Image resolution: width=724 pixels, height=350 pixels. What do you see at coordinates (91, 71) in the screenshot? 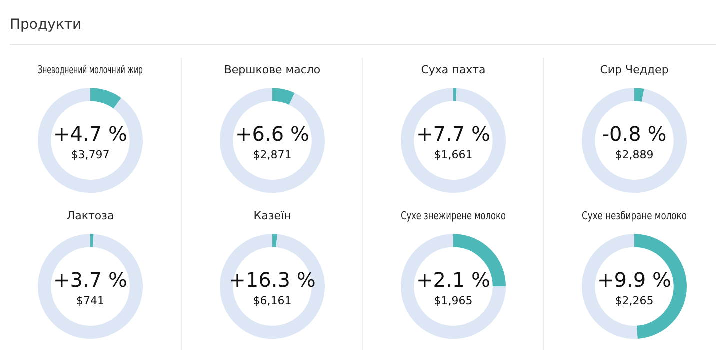
I see `chart-title: Зневоднений молочний жир` at bounding box center [91, 71].